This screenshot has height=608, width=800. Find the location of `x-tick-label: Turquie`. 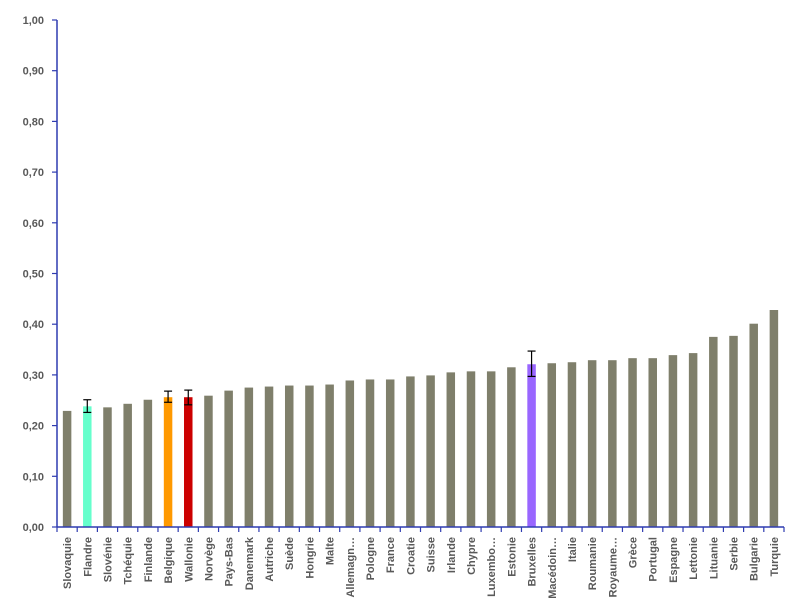

x-tick-label: Turquie is located at coordinates (775, 557).